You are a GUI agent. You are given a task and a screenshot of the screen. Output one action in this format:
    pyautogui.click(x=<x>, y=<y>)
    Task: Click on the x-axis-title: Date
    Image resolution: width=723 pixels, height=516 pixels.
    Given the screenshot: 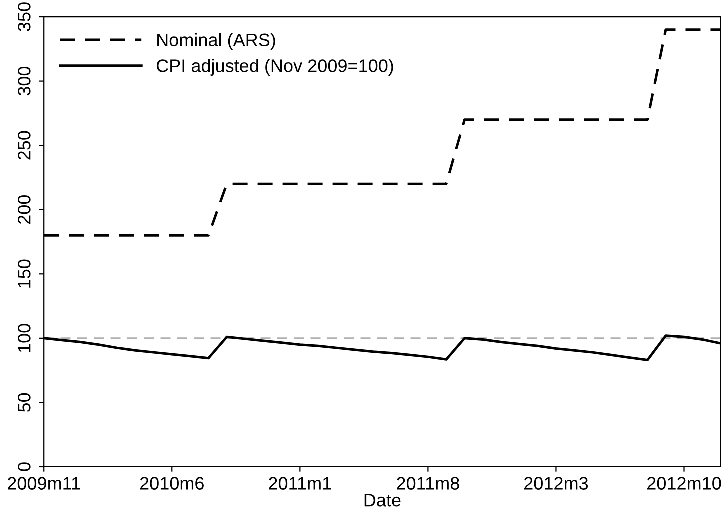 What is the action you would take?
    pyautogui.click(x=382, y=500)
    